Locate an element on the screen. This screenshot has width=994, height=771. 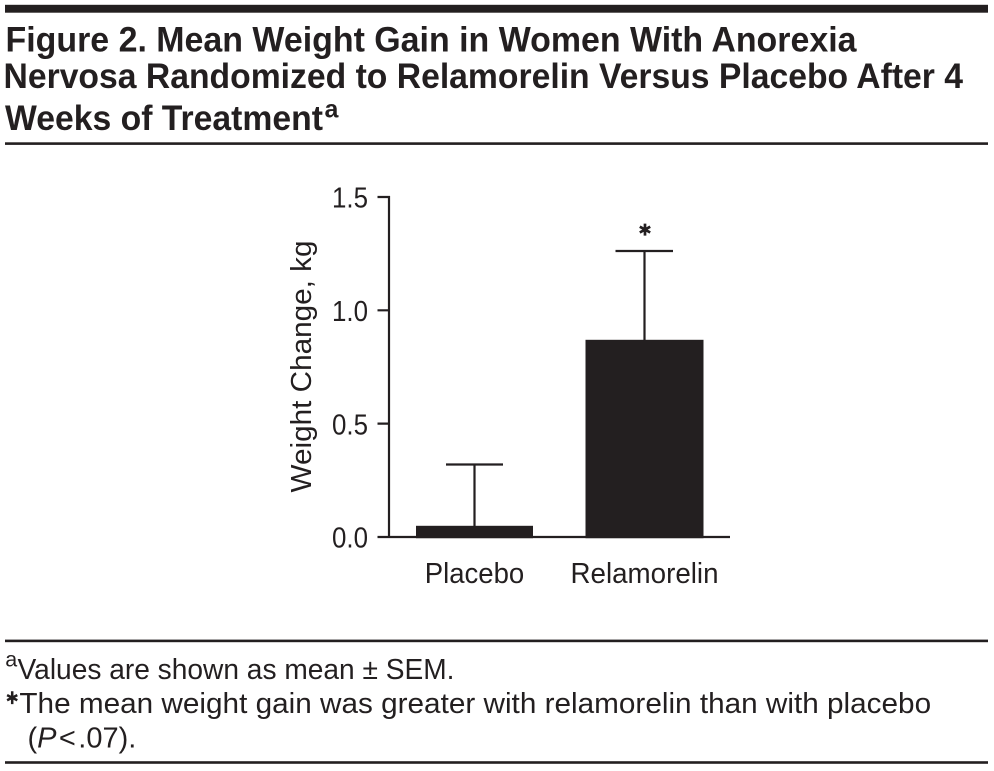
svg-text: Weight Change, kg is located at coordinates (302, 367).